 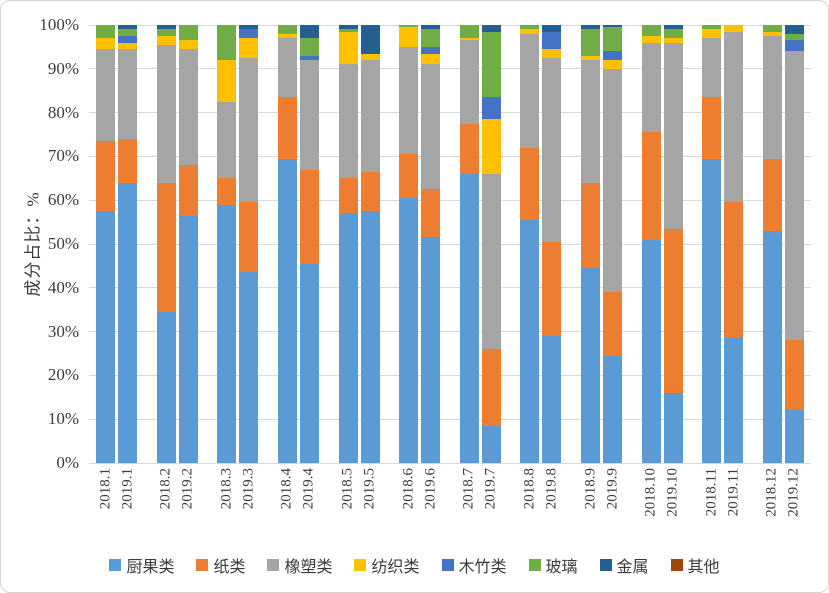 I want to click on legend-label: 橡塑类, so click(x=308, y=567).